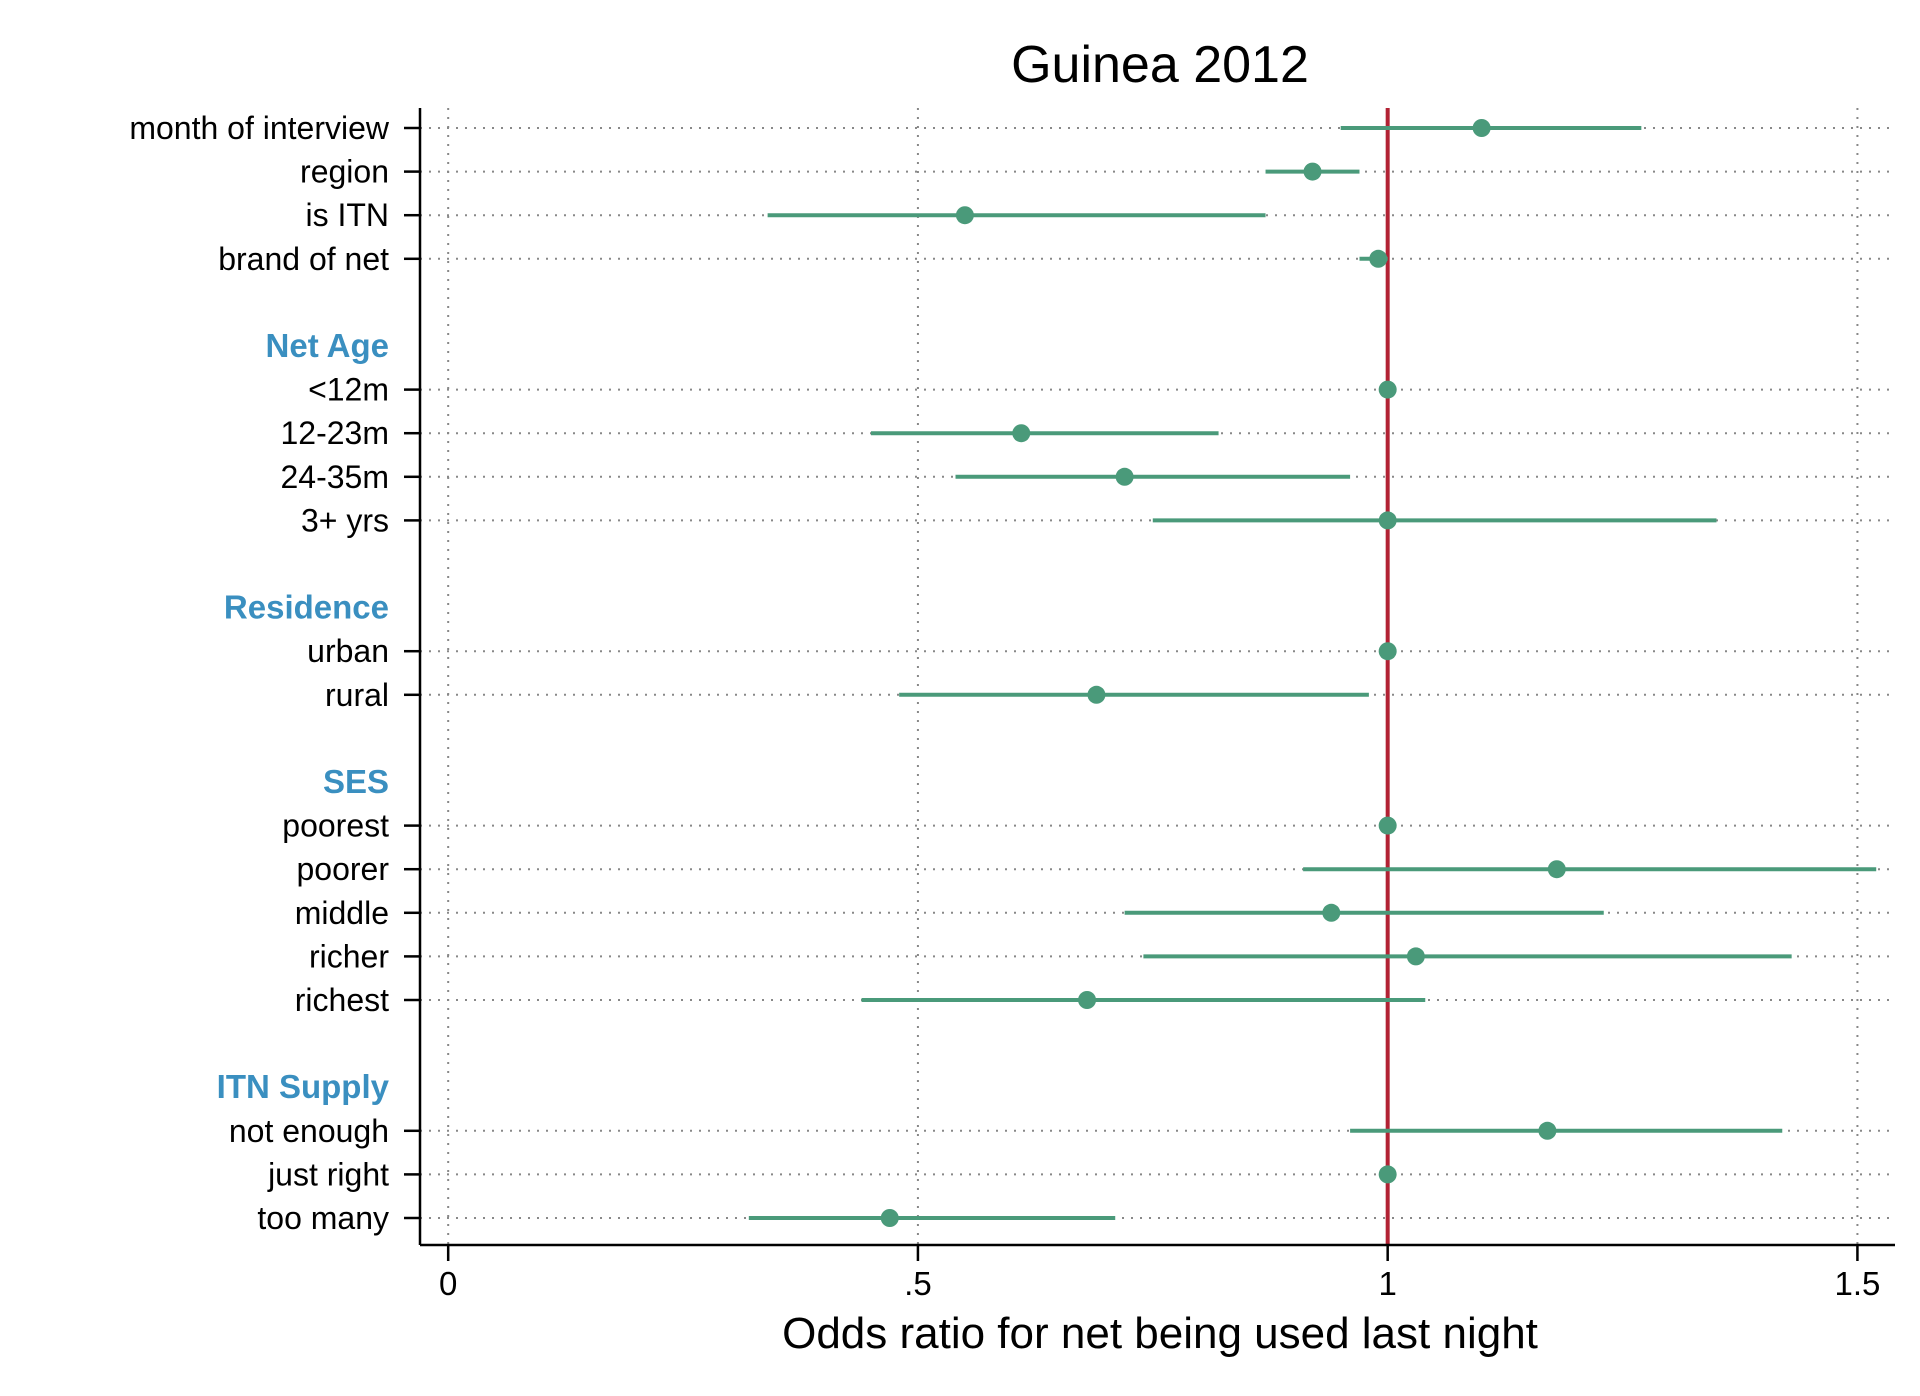 The height and width of the screenshot is (1396, 1920). I want to click on row-label: month of interview, so click(259, 128).